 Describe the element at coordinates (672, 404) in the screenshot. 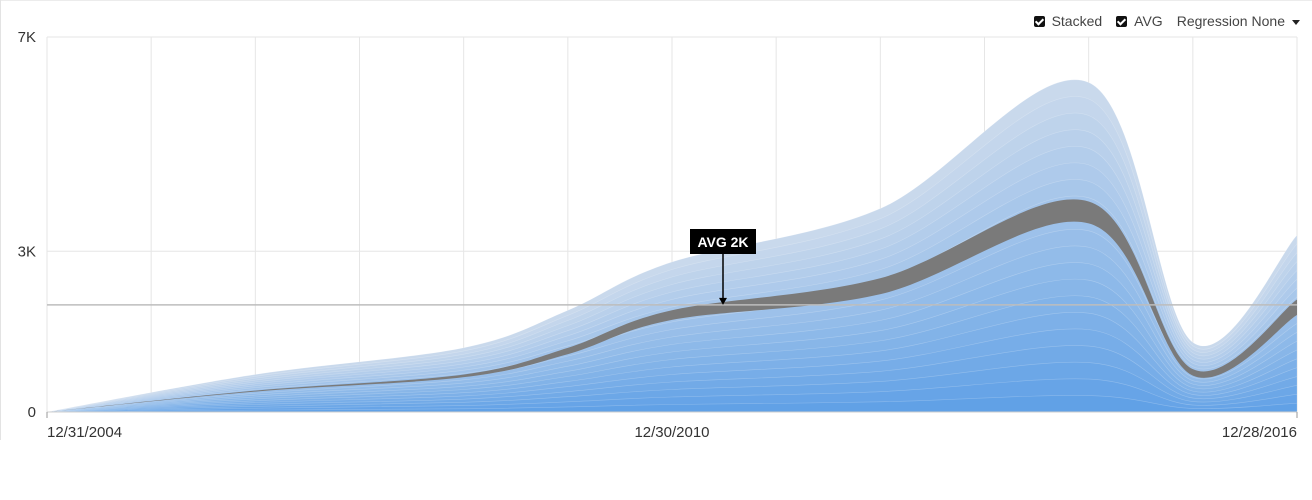

I see `area-series-band` at that location.